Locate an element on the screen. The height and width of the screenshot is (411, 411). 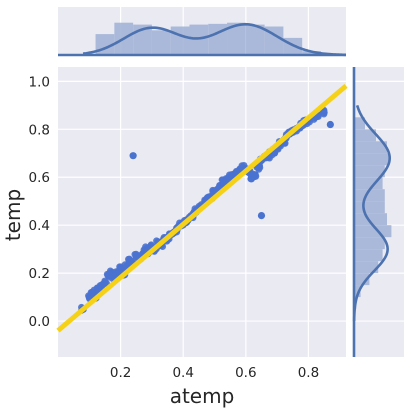
x-tick-label: 0.8 is located at coordinates (308, 373).